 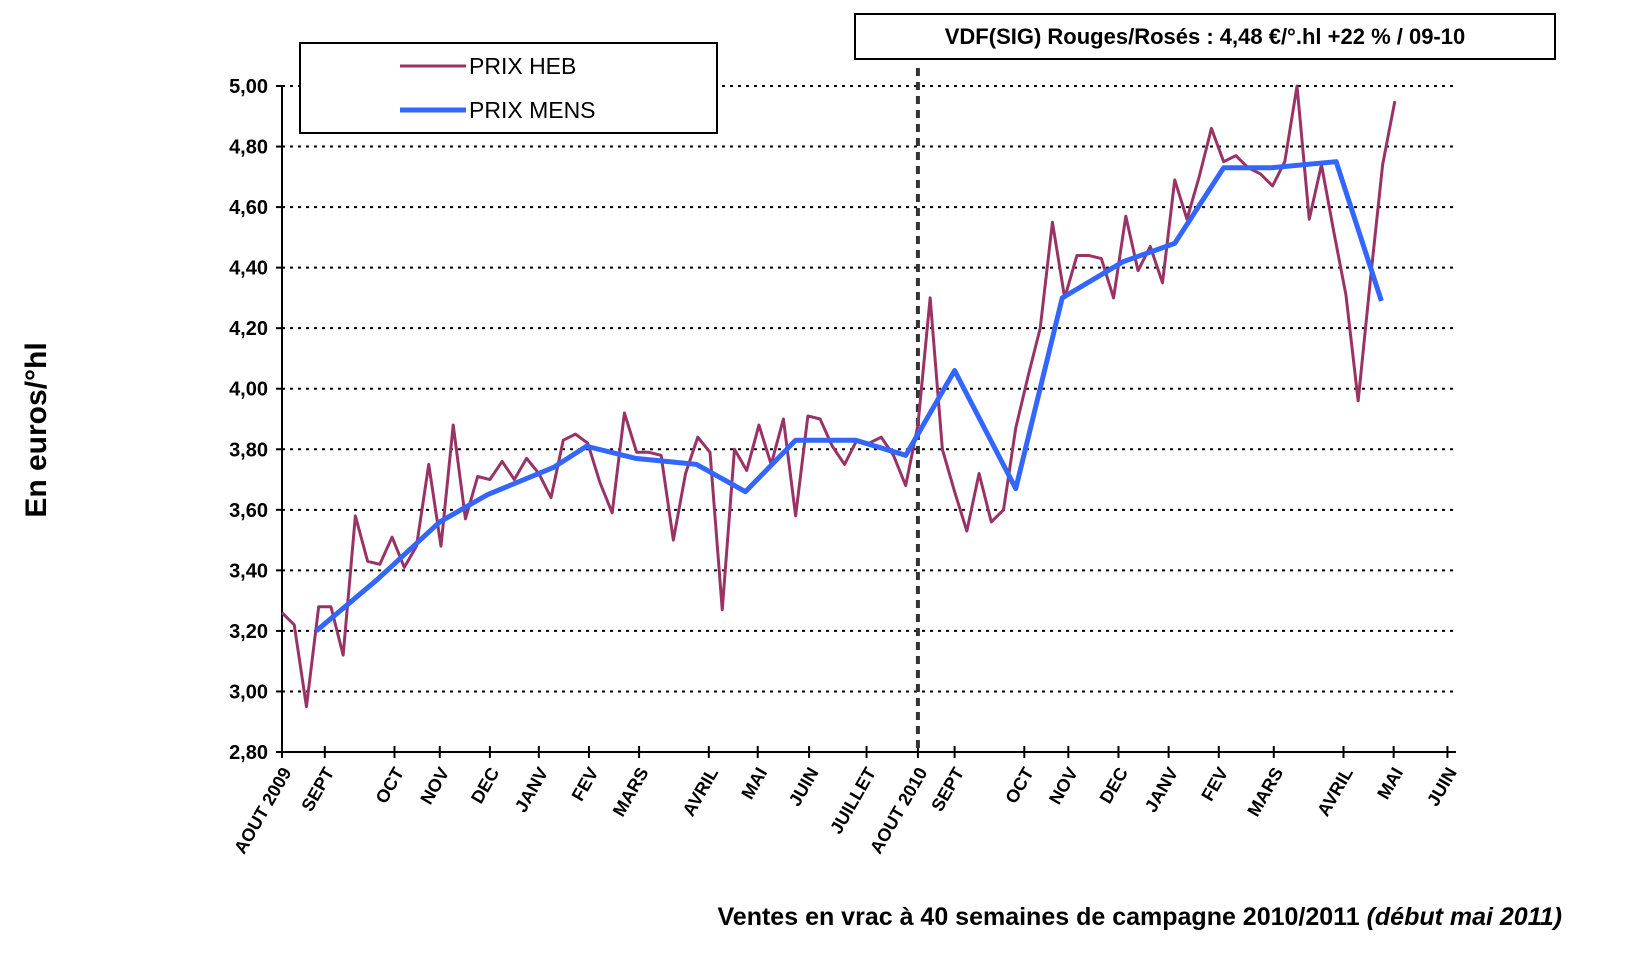 What do you see at coordinates (248, 571) in the screenshot?
I see `y-tick-label: 3,40` at bounding box center [248, 571].